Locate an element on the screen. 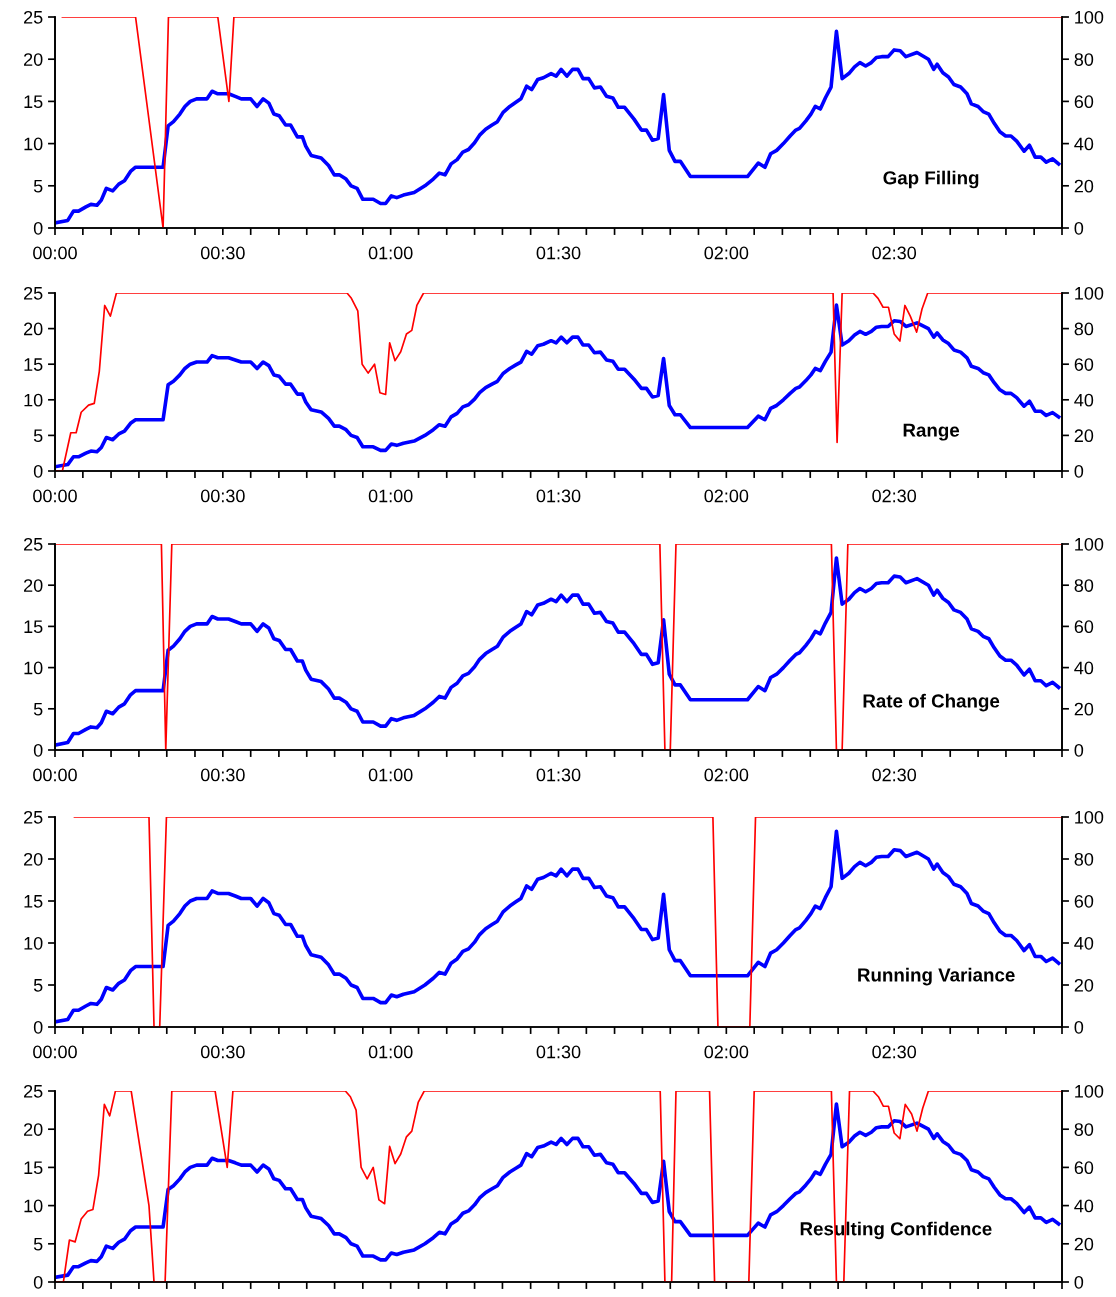 The width and height of the screenshot is (1116, 1297). annotation: Running Variance is located at coordinates (936, 976).